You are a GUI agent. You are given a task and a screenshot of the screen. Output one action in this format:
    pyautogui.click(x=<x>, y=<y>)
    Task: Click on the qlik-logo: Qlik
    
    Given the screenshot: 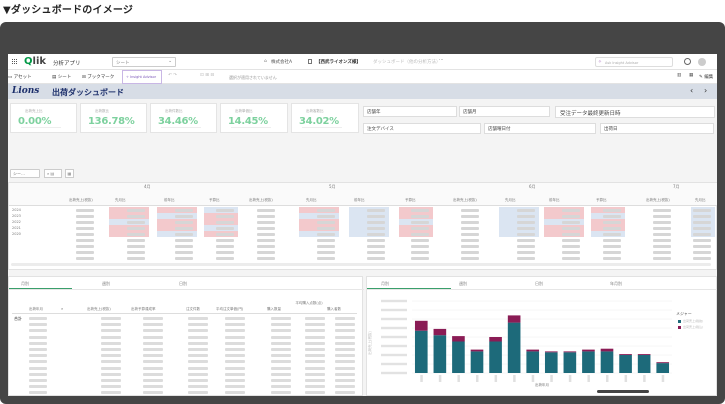 What is the action you would take?
    pyautogui.click(x=35, y=61)
    